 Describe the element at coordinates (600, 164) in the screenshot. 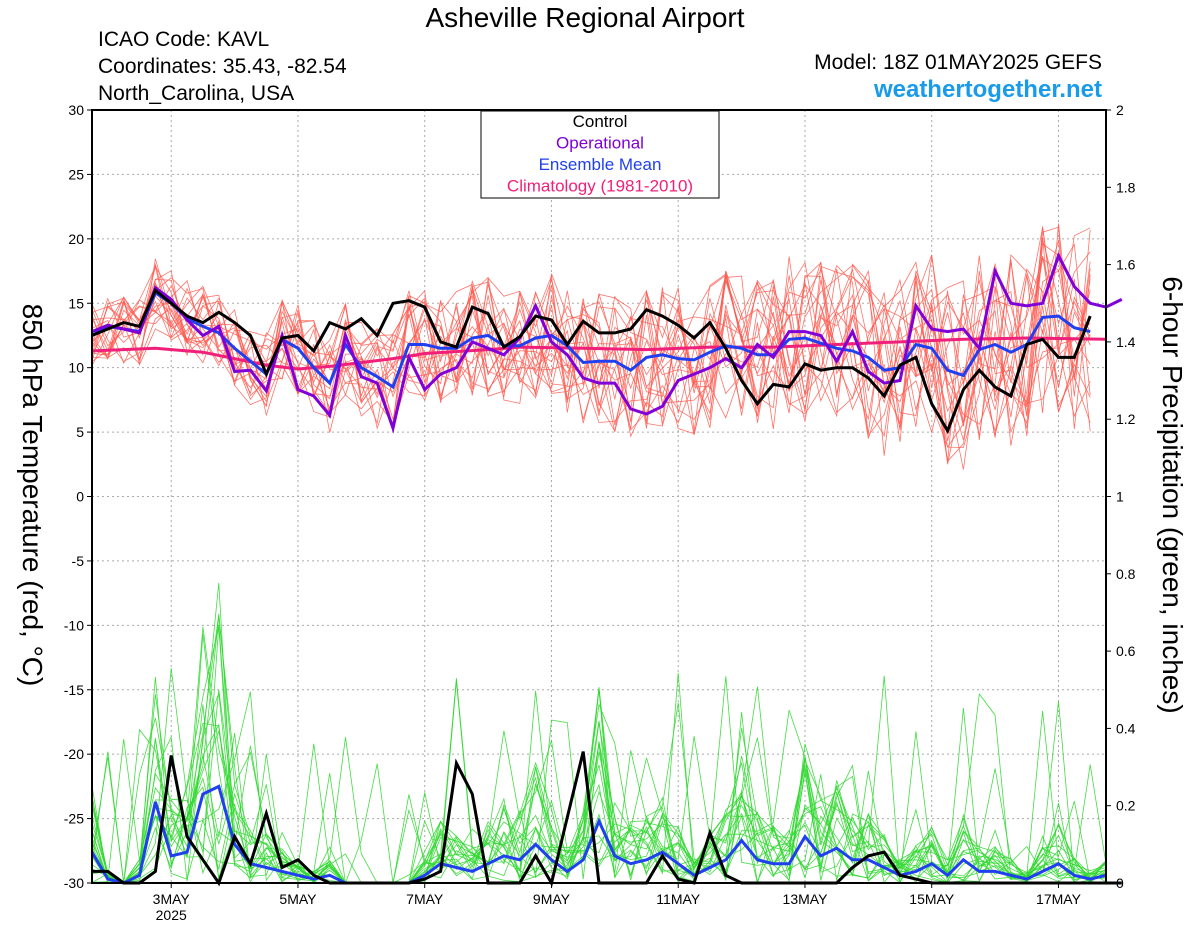

I see `legend-entry: Ensemble Mean` at that location.